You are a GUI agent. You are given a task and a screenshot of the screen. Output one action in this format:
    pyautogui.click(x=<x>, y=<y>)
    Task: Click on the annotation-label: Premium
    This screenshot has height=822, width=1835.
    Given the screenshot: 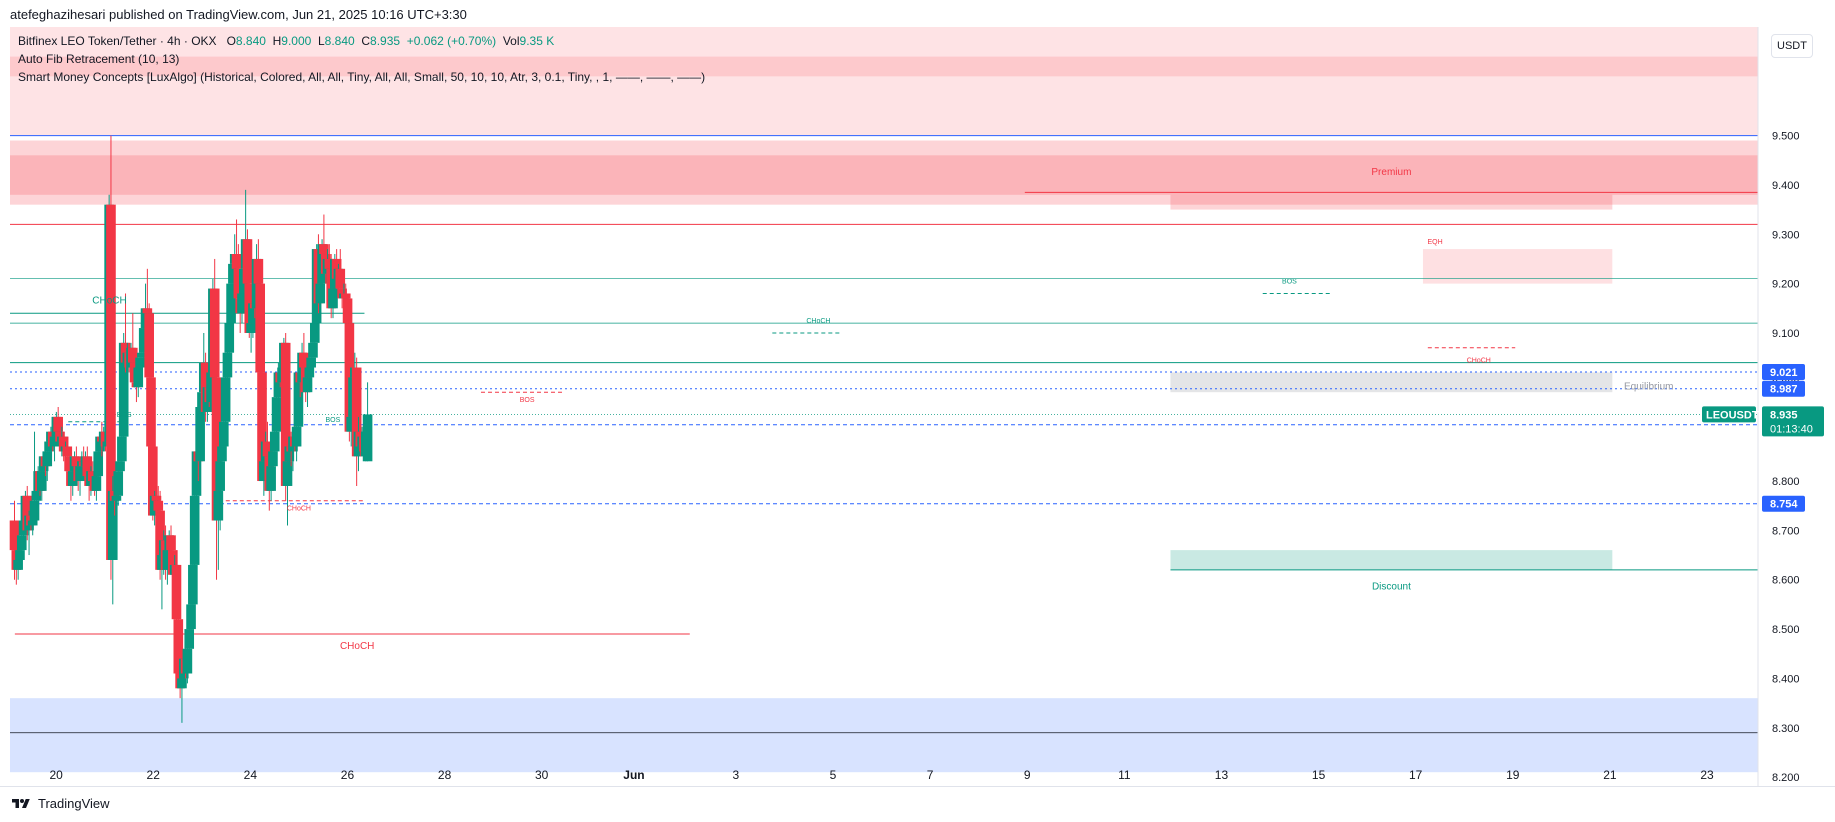 What is the action you would take?
    pyautogui.click(x=1391, y=172)
    